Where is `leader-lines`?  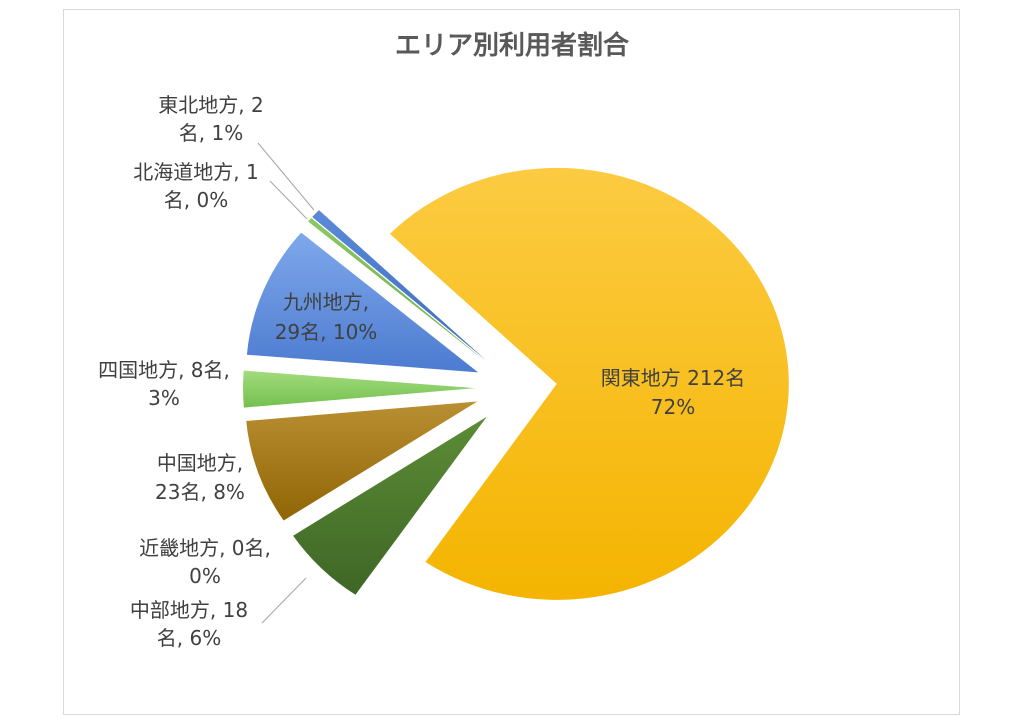 leader-lines is located at coordinates (286, 383).